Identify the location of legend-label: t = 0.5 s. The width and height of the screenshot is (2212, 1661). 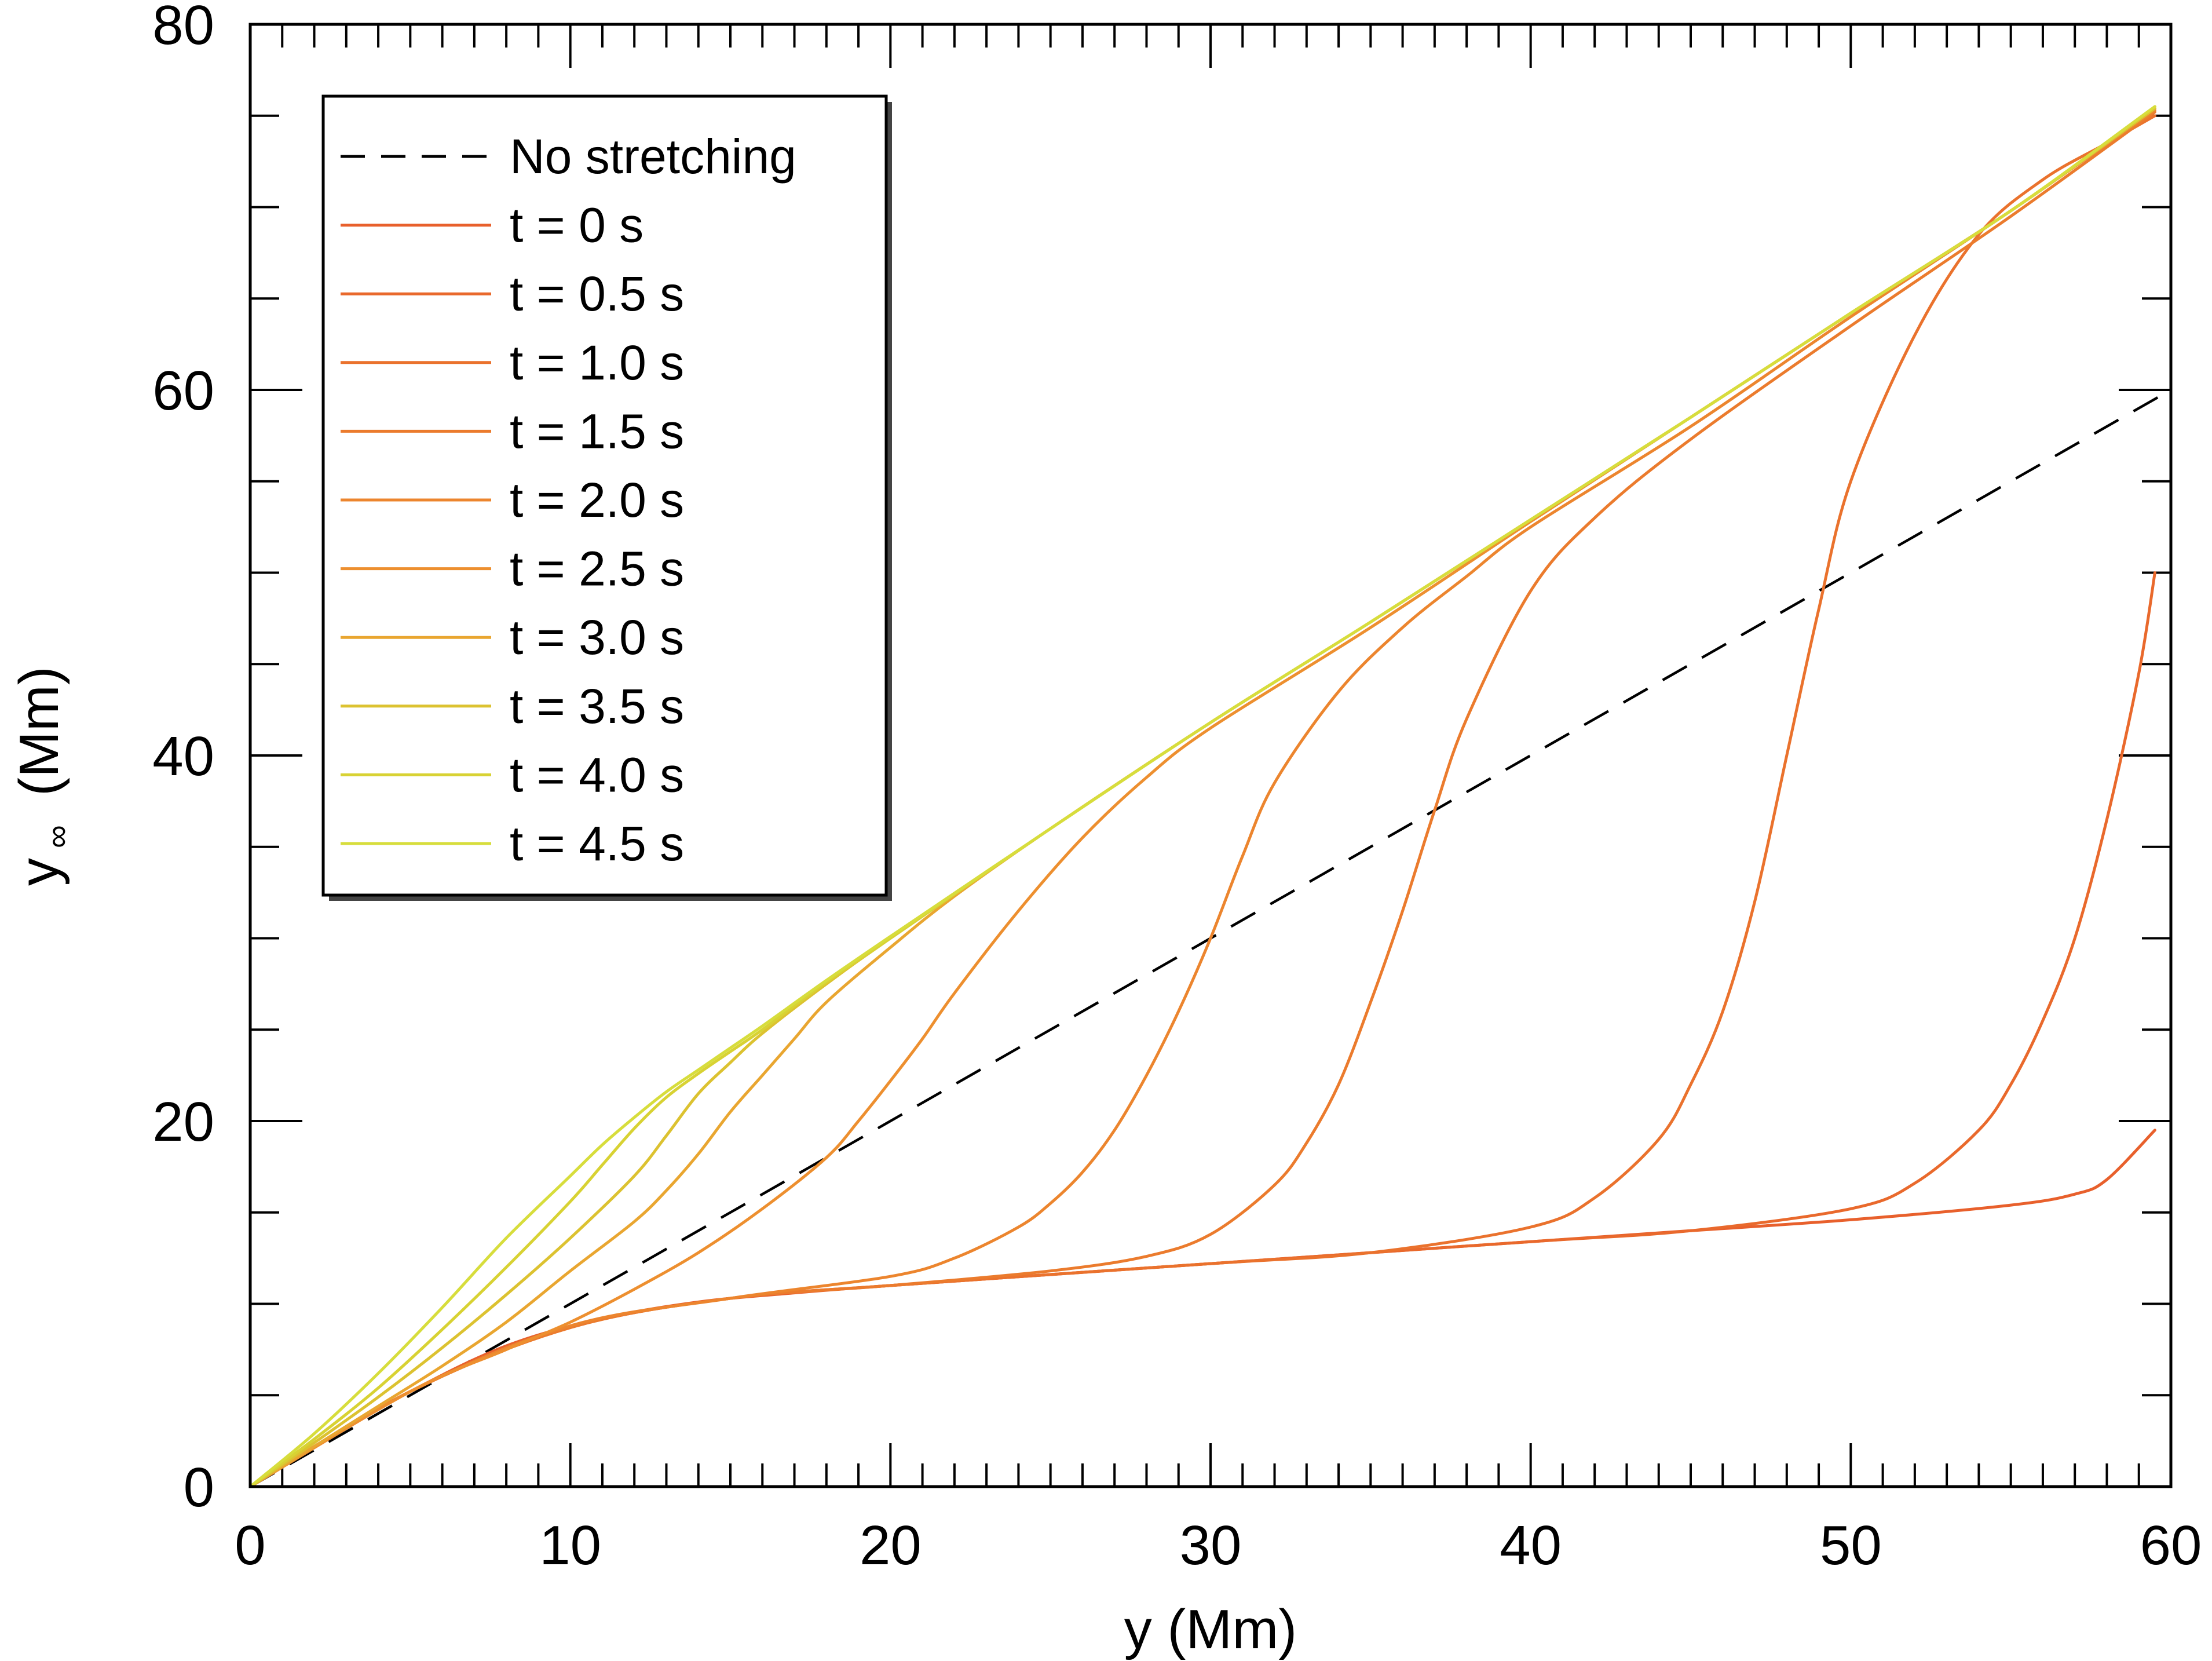
(597, 294).